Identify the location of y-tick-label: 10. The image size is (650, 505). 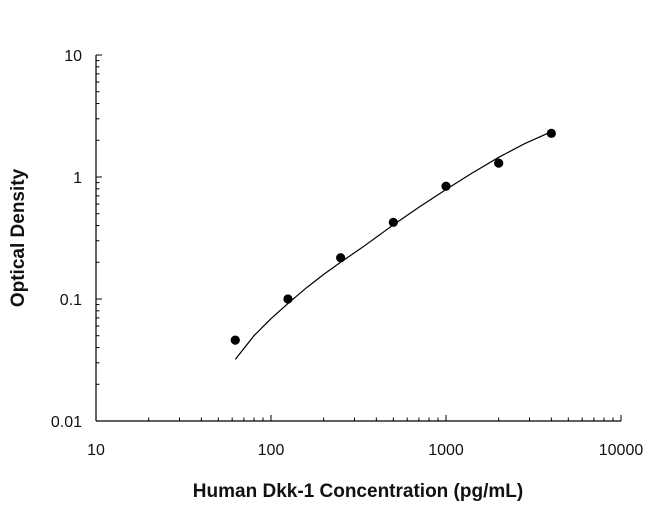
(73, 56).